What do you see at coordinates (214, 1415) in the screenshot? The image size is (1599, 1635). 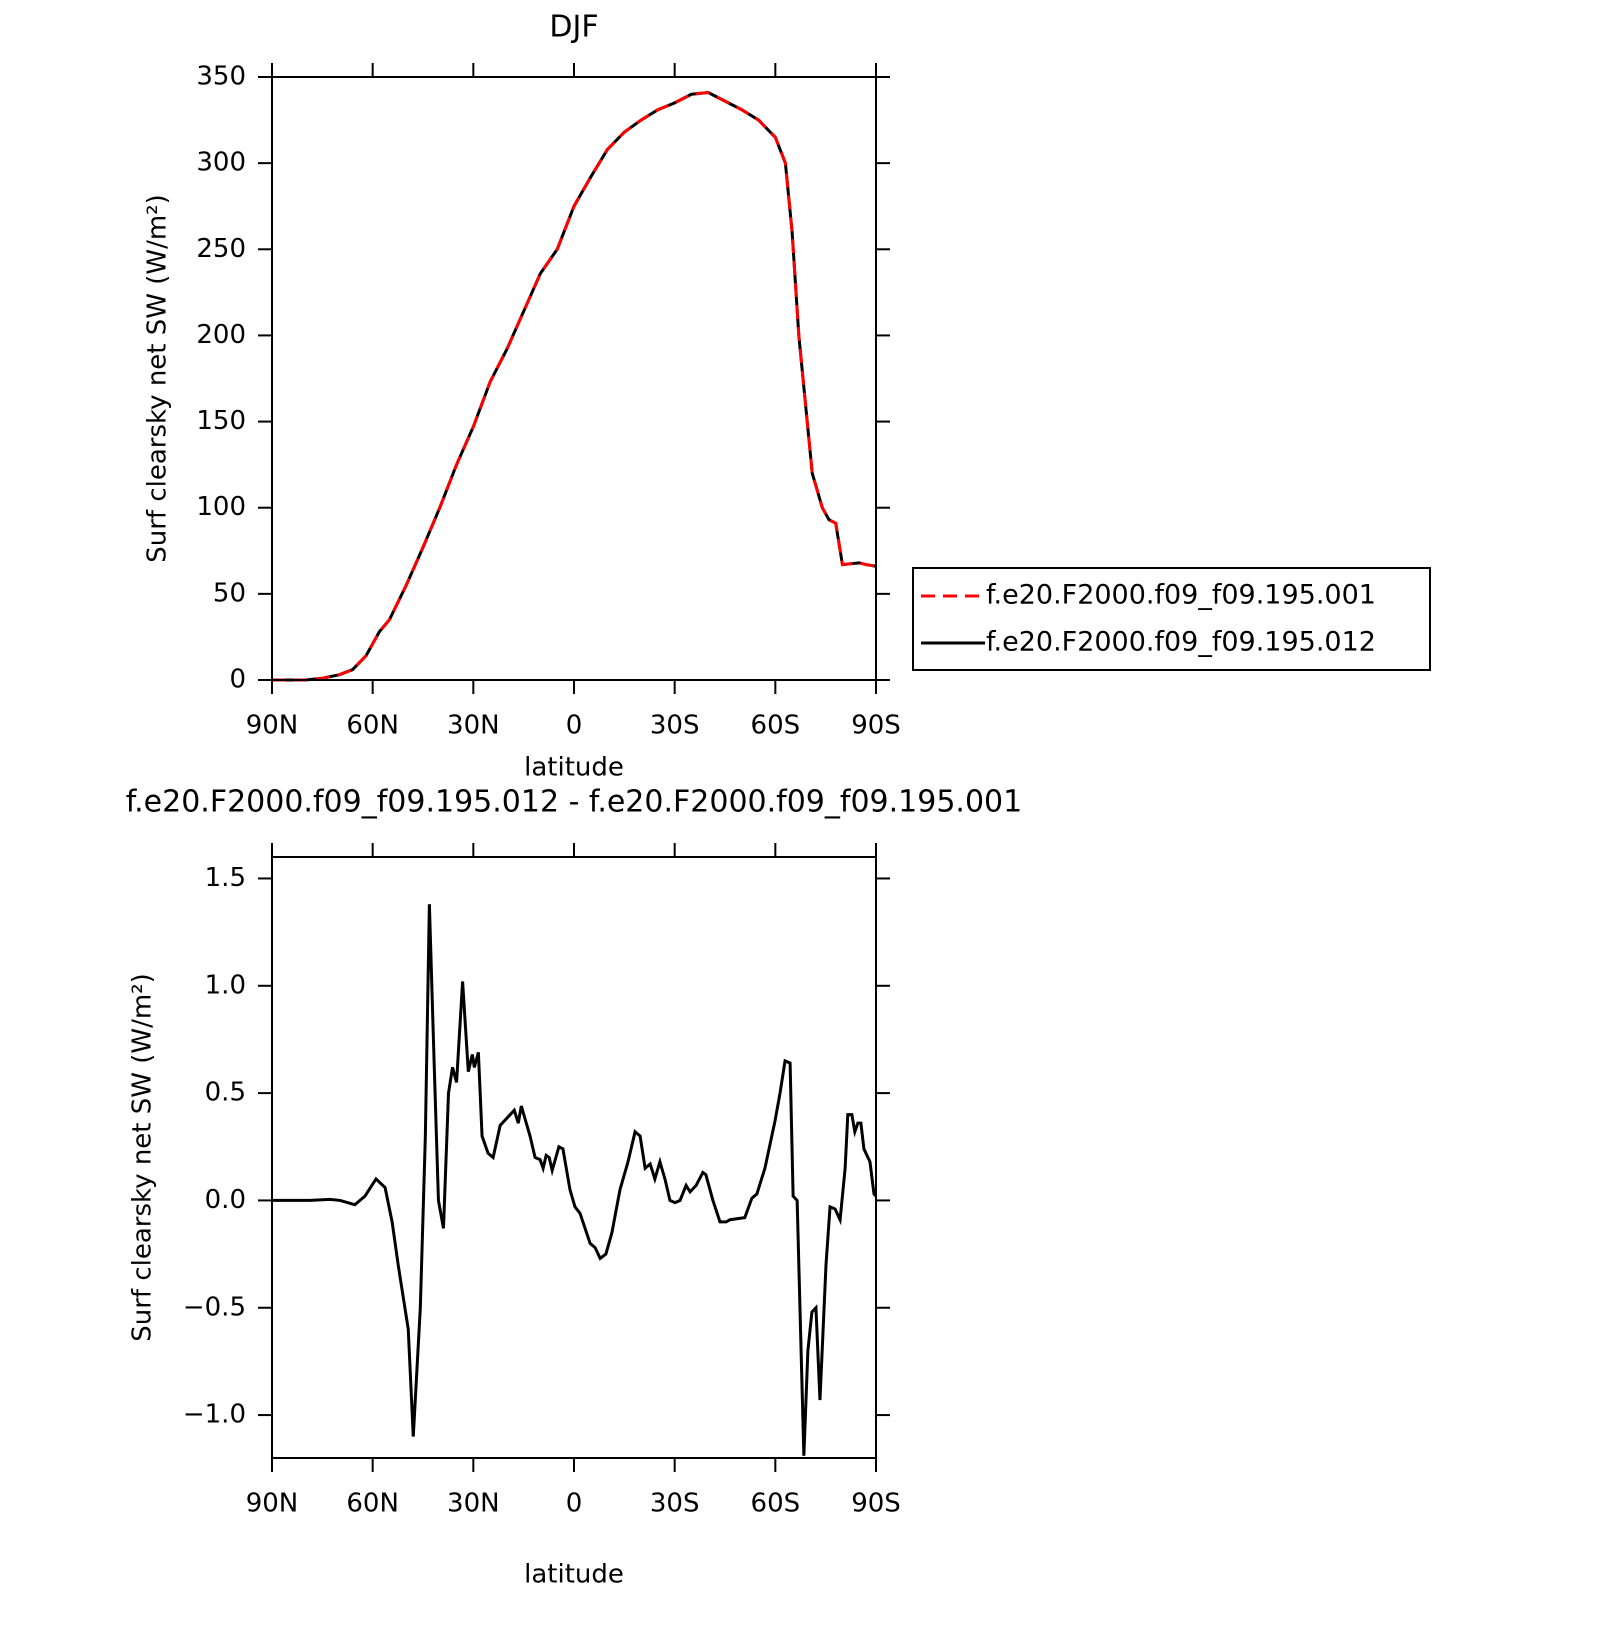 I see `y-tick-label: −1.0` at bounding box center [214, 1415].